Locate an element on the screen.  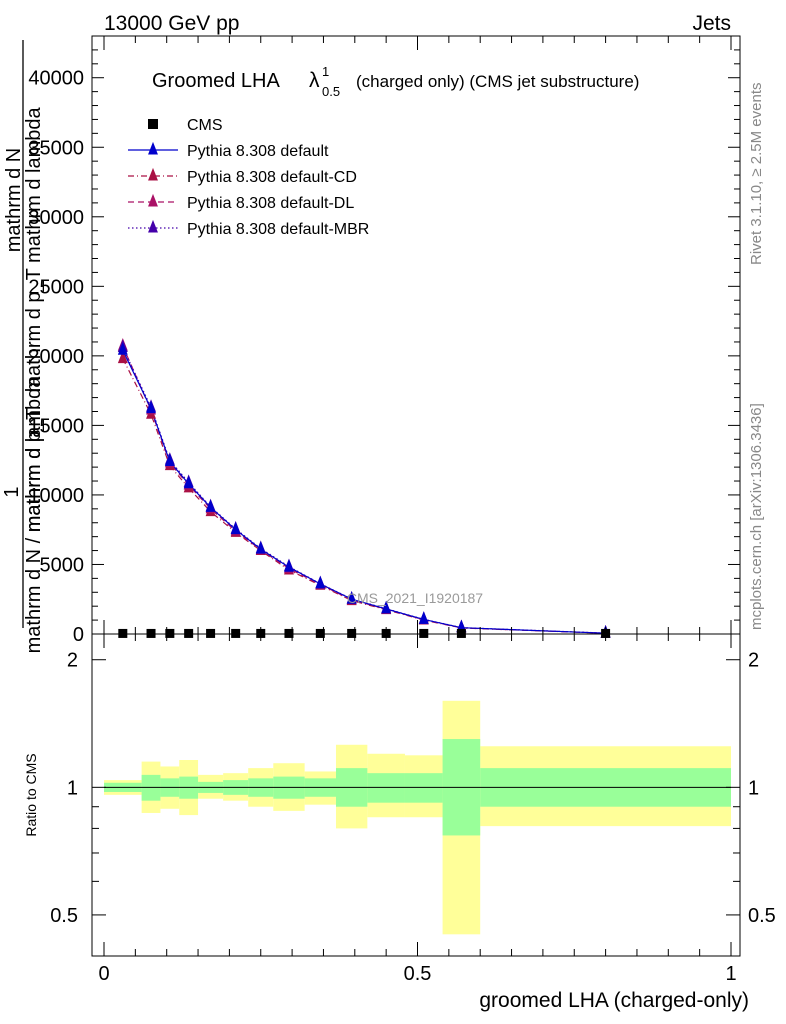
header-left: 13000 GeV pp is located at coordinates (171, 23).